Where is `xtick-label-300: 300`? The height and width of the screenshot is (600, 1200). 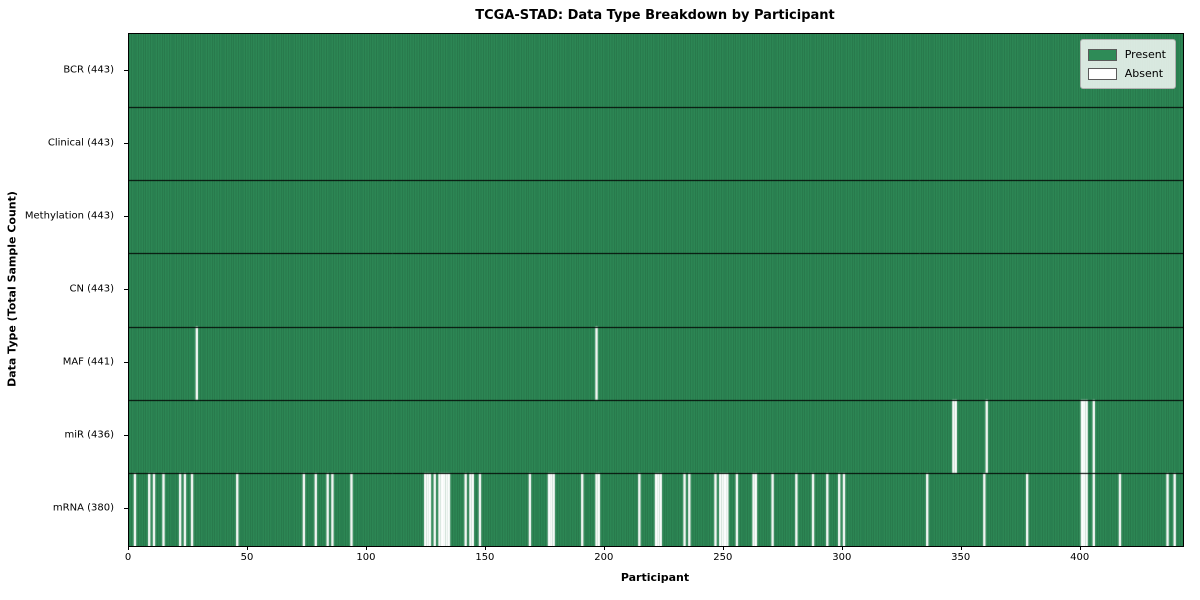 xtick-label-300: 300 is located at coordinates (842, 557).